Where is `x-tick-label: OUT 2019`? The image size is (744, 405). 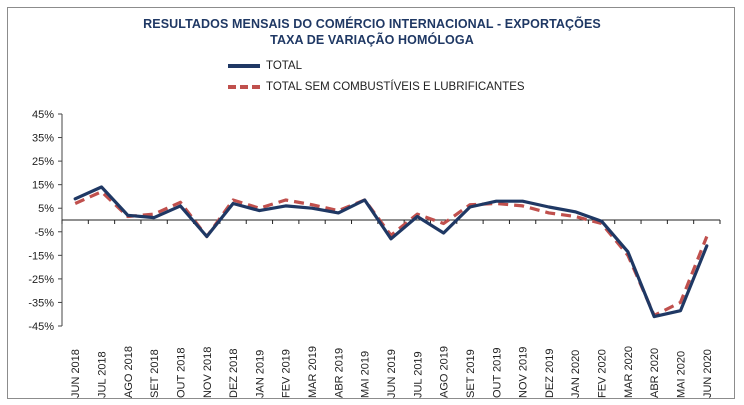 x-tick-label: OUT 2019 is located at coordinates (497, 372).